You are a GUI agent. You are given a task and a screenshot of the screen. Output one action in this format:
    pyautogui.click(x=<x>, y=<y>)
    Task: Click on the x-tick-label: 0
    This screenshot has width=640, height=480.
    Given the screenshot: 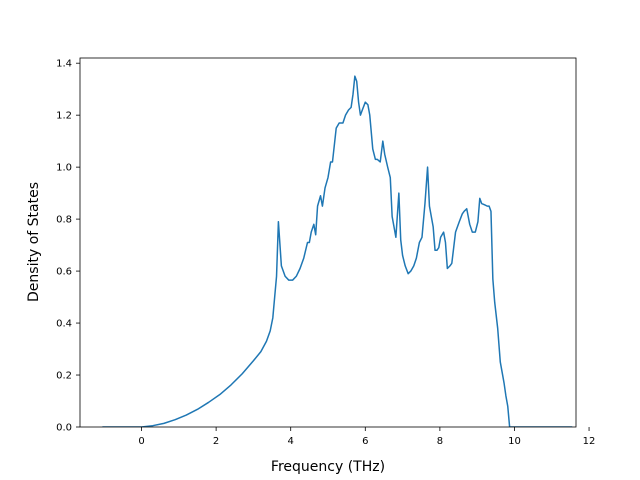 What is the action you would take?
    pyautogui.click(x=141, y=441)
    